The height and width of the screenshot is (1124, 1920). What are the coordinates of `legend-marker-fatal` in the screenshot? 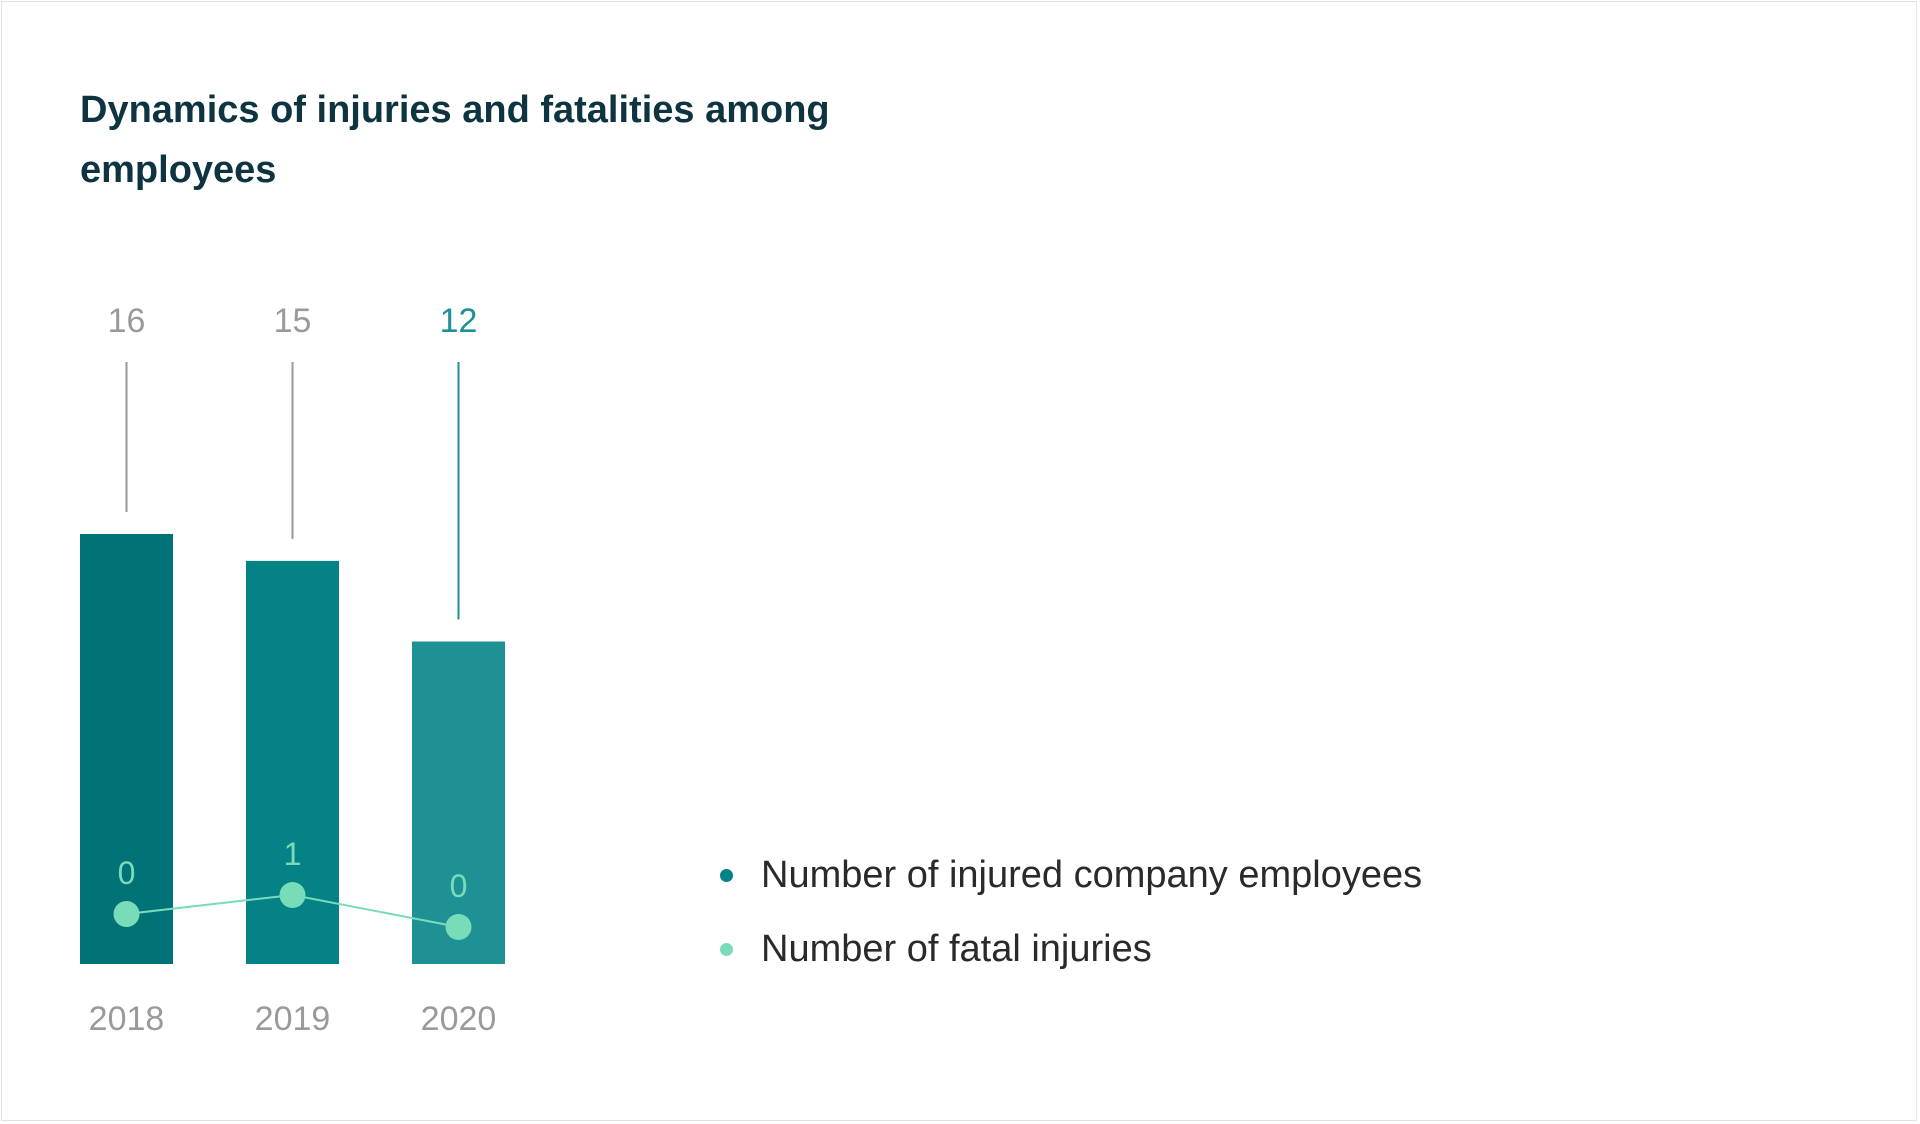 It's located at (726, 949).